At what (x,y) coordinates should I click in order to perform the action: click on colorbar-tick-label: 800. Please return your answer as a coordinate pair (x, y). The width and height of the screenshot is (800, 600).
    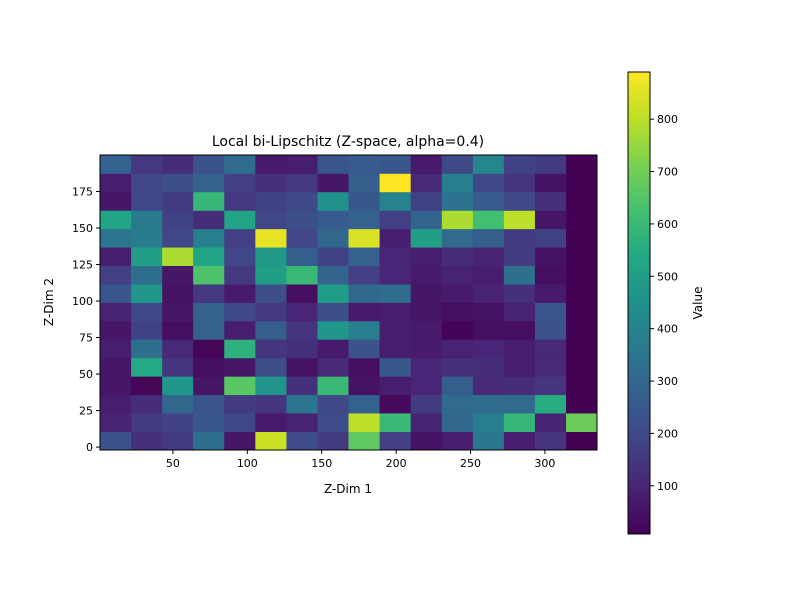
    Looking at the image, I should click on (667, 119).